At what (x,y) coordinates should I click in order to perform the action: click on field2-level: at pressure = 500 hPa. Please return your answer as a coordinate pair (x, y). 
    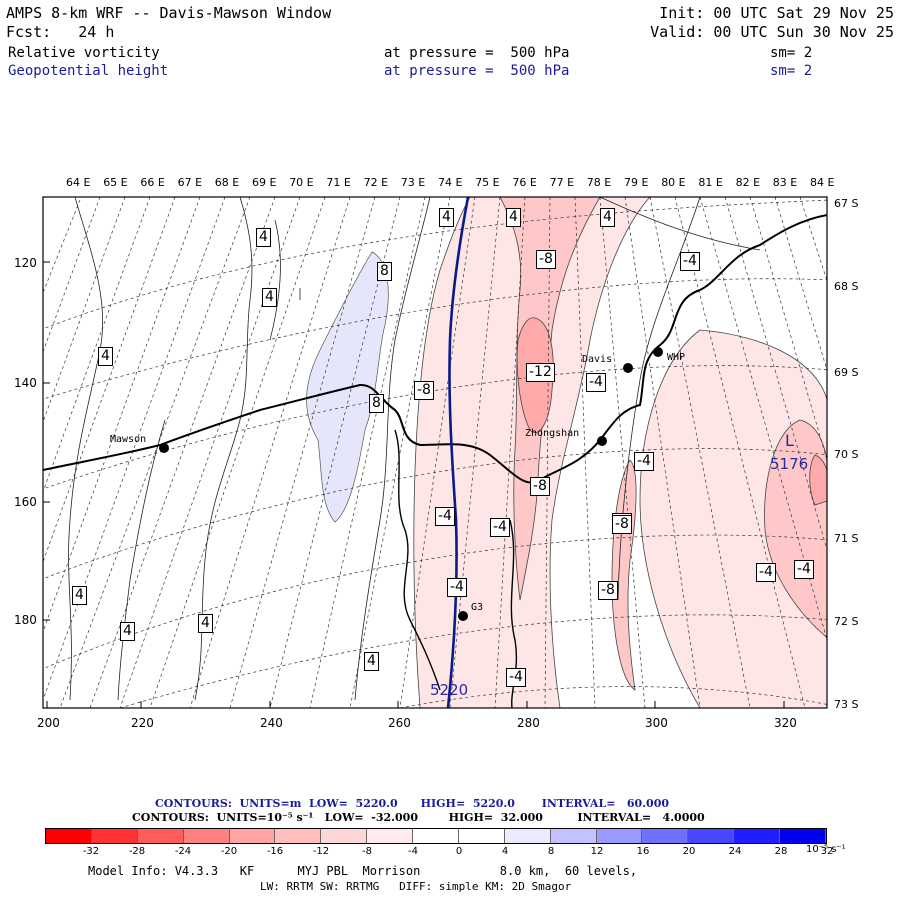
    Looking at the image, I should click on (477, 71).